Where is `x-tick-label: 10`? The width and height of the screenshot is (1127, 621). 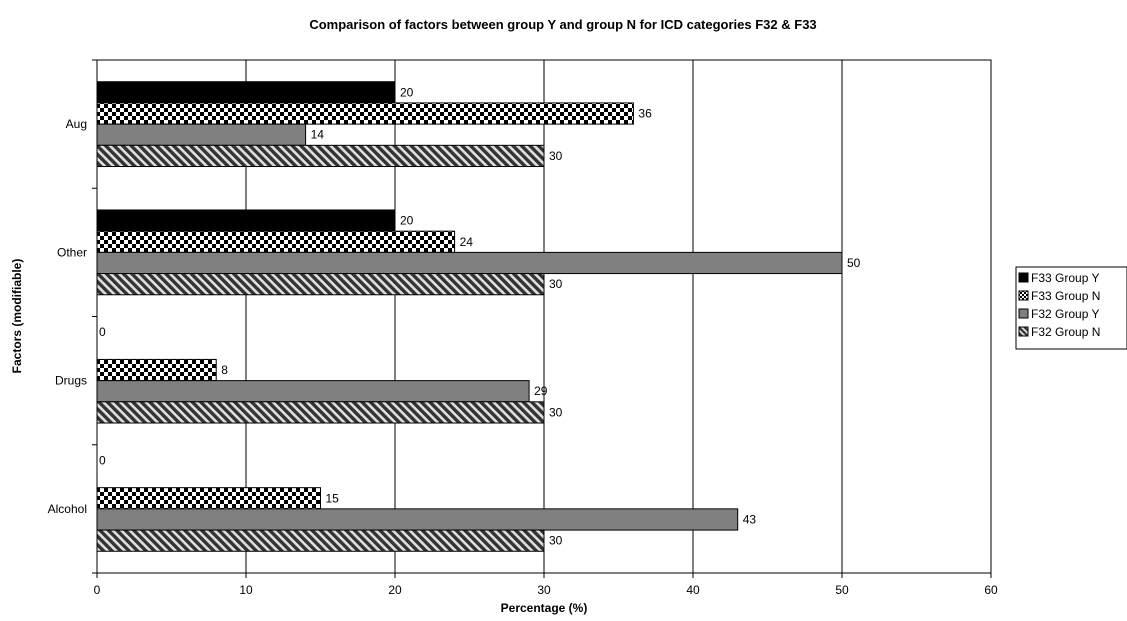 x-tick-label: 10 is located at coordinates (246, 590).